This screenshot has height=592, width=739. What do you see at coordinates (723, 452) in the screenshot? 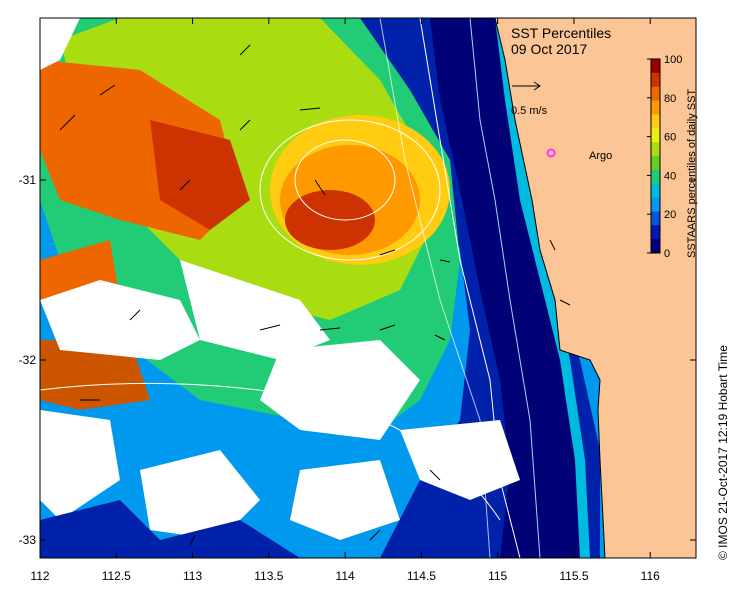
I see `credit-text: © IMOS 21-Oct-2017 12:19 Hobart Time` at bounding box center [723, 452].